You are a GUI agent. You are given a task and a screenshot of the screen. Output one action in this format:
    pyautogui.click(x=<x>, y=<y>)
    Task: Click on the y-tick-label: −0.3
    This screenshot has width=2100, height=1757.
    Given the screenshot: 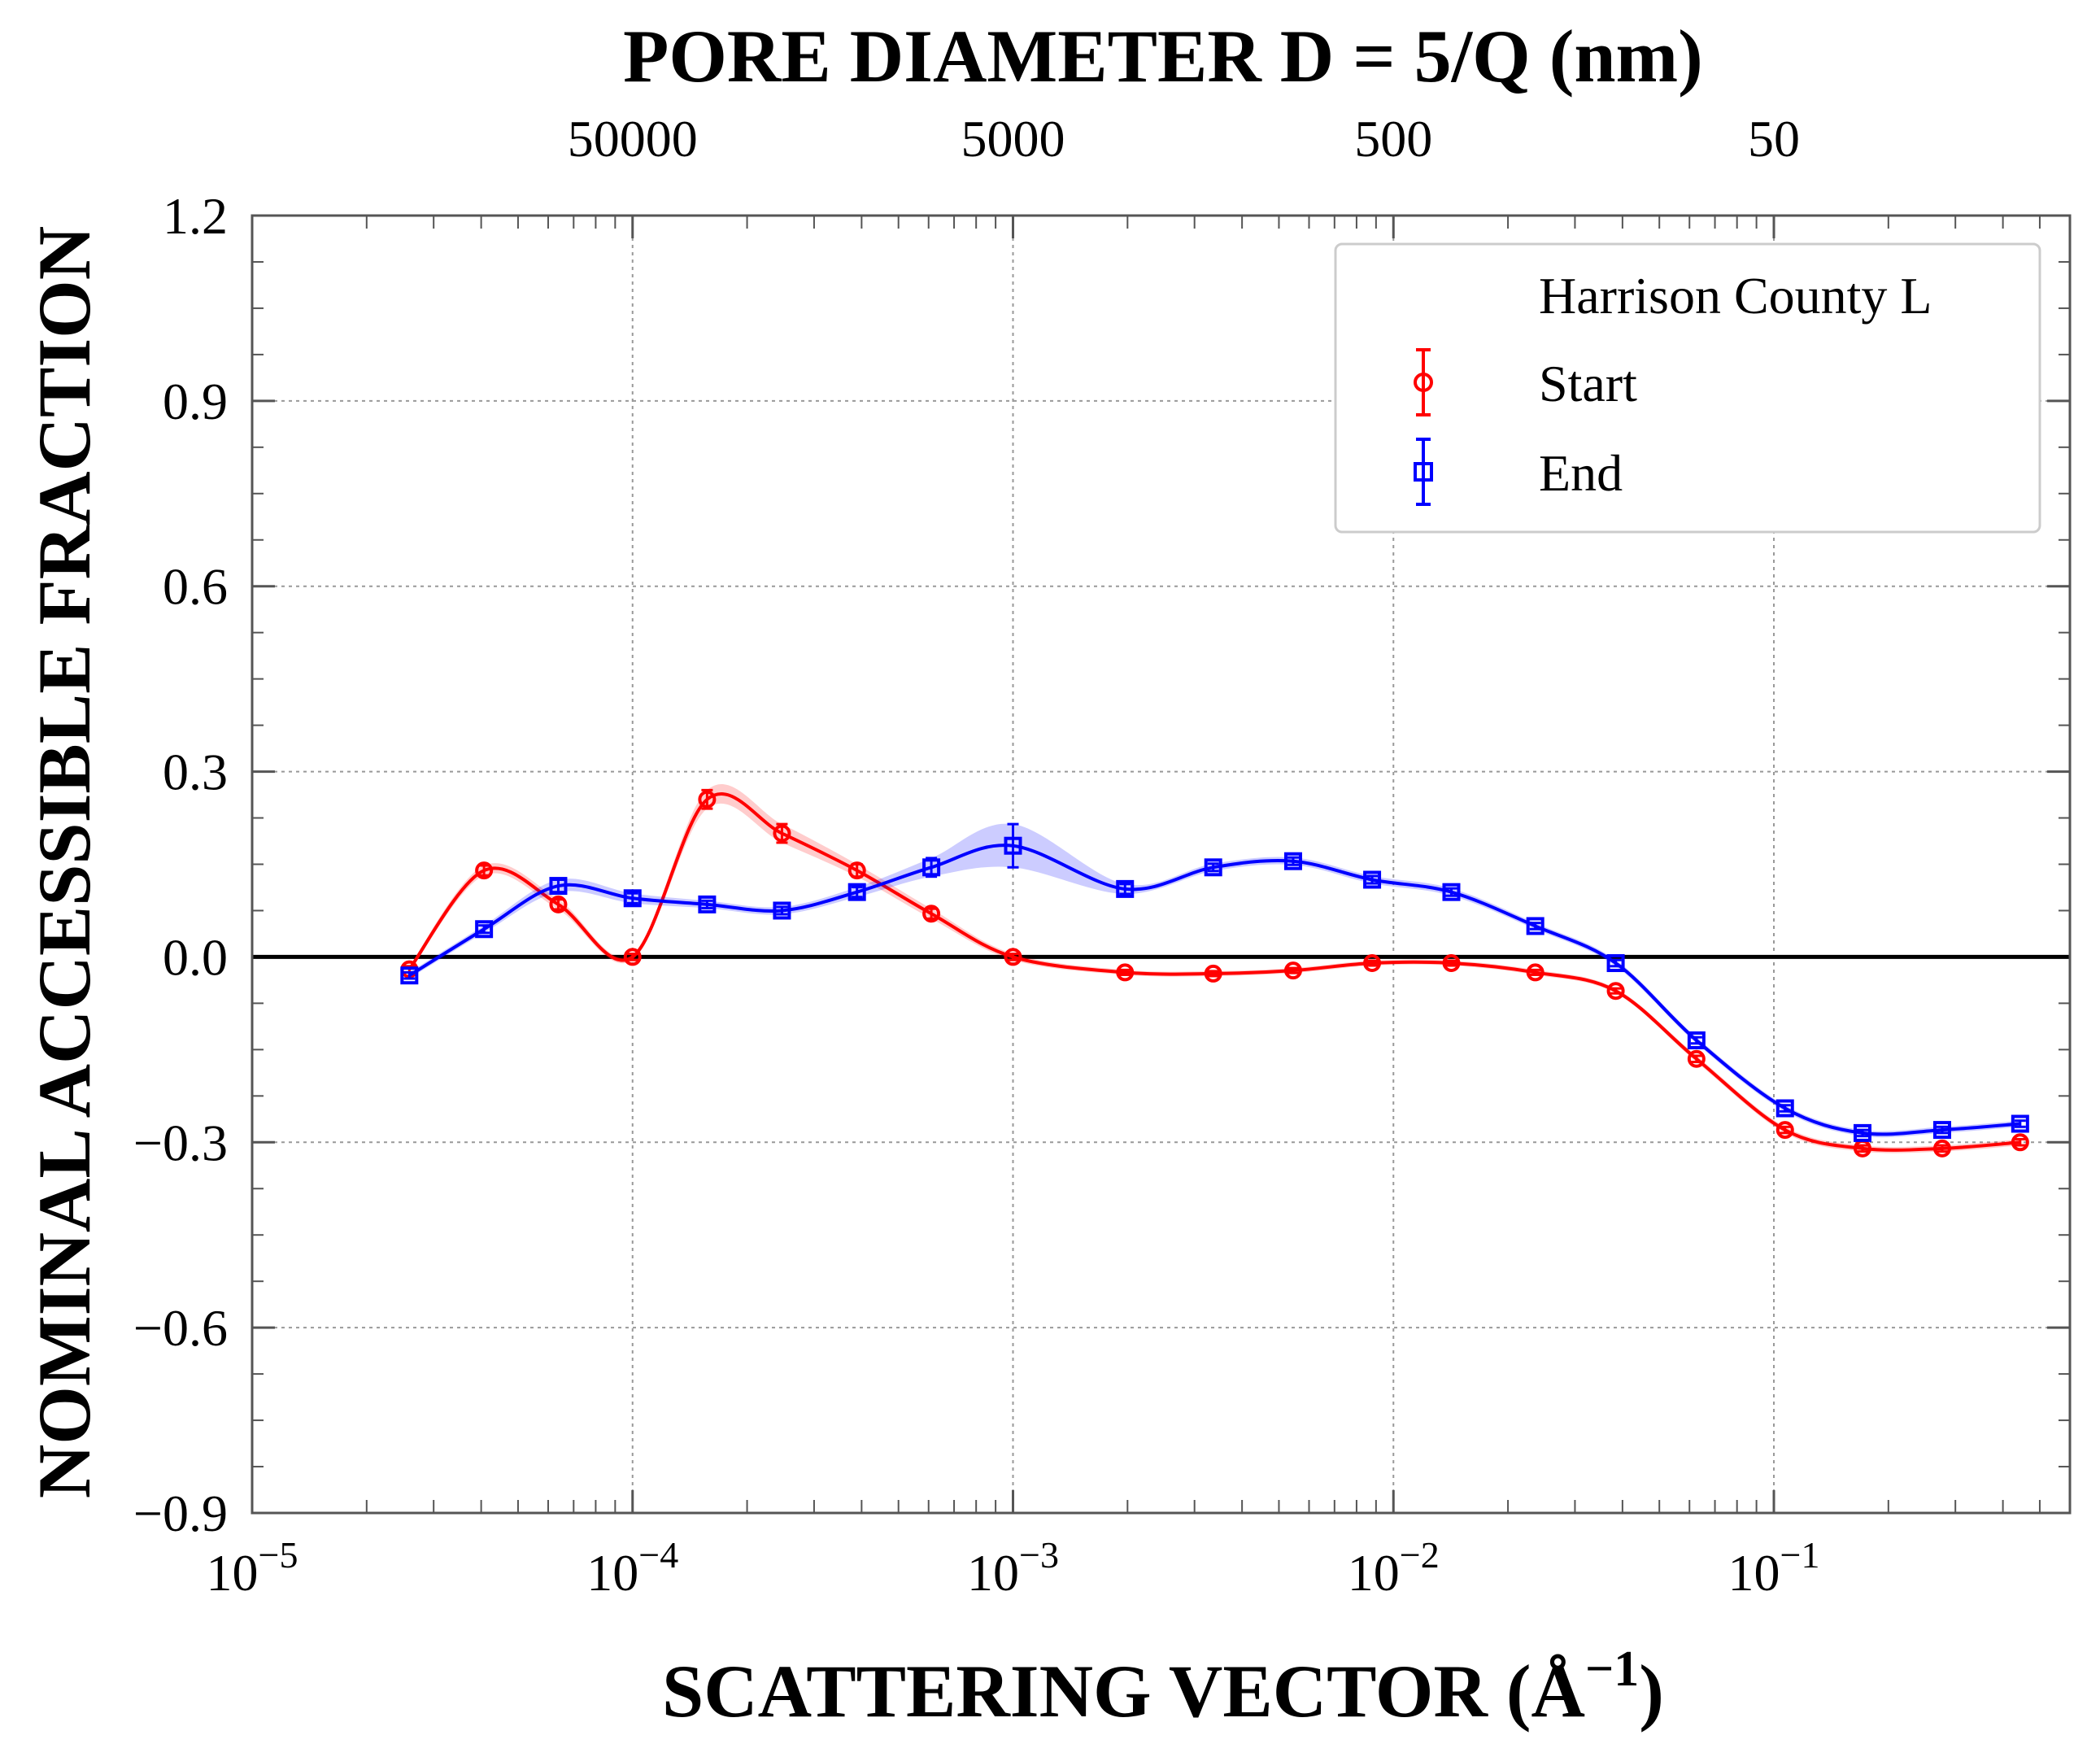 What is the action you would take?
    pyautogui.click(x=180, y=1142)
    